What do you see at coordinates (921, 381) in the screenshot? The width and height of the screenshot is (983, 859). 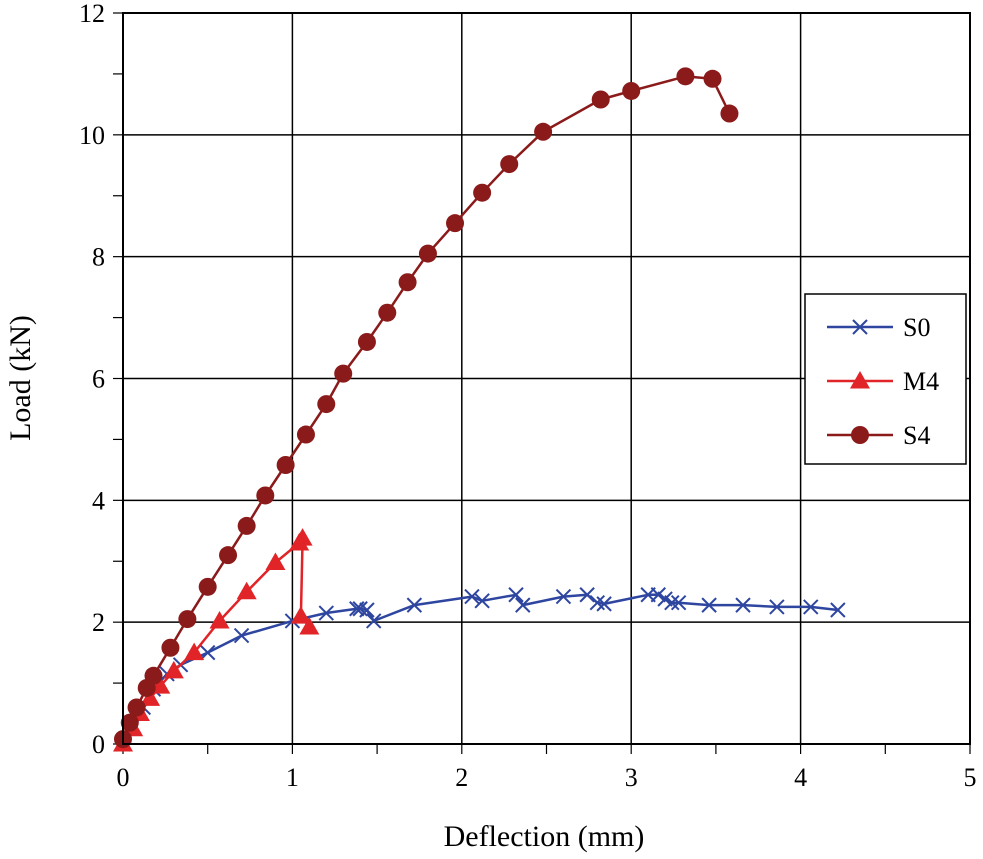 I see `legend-label-m4: M4` at bounding box center [921, 381].